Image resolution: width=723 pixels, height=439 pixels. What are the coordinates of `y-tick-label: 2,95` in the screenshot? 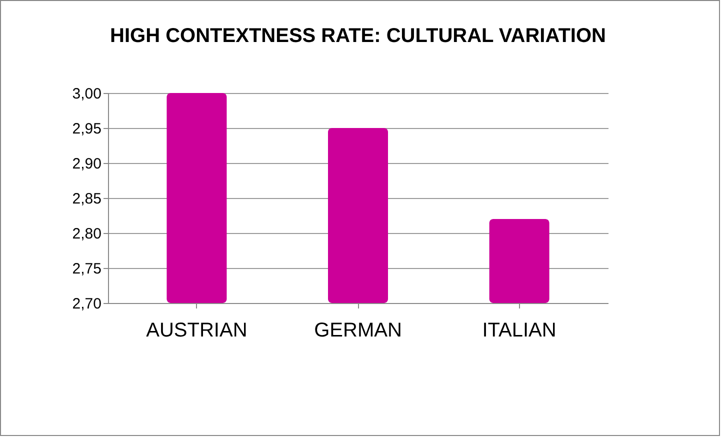 It's located at (87, 129).